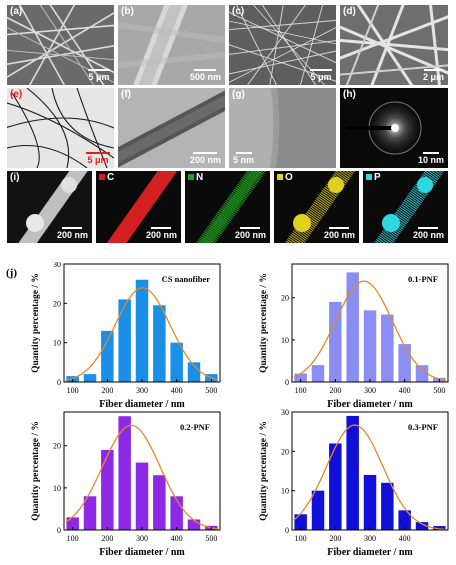 The width and height of the screenshot is (456, 565). I want to click on hrtem-panel-g: (g) 5 nm, so click(282, 128).